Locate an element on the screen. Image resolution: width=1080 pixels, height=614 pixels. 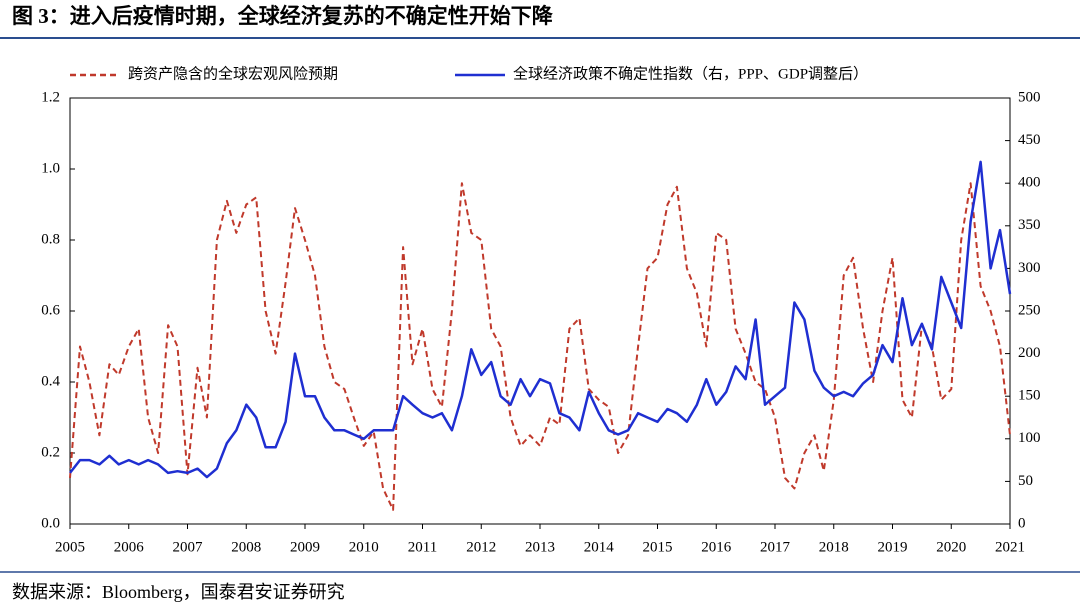
x-tick-label: 2008 is located at coordinates (246, 547).